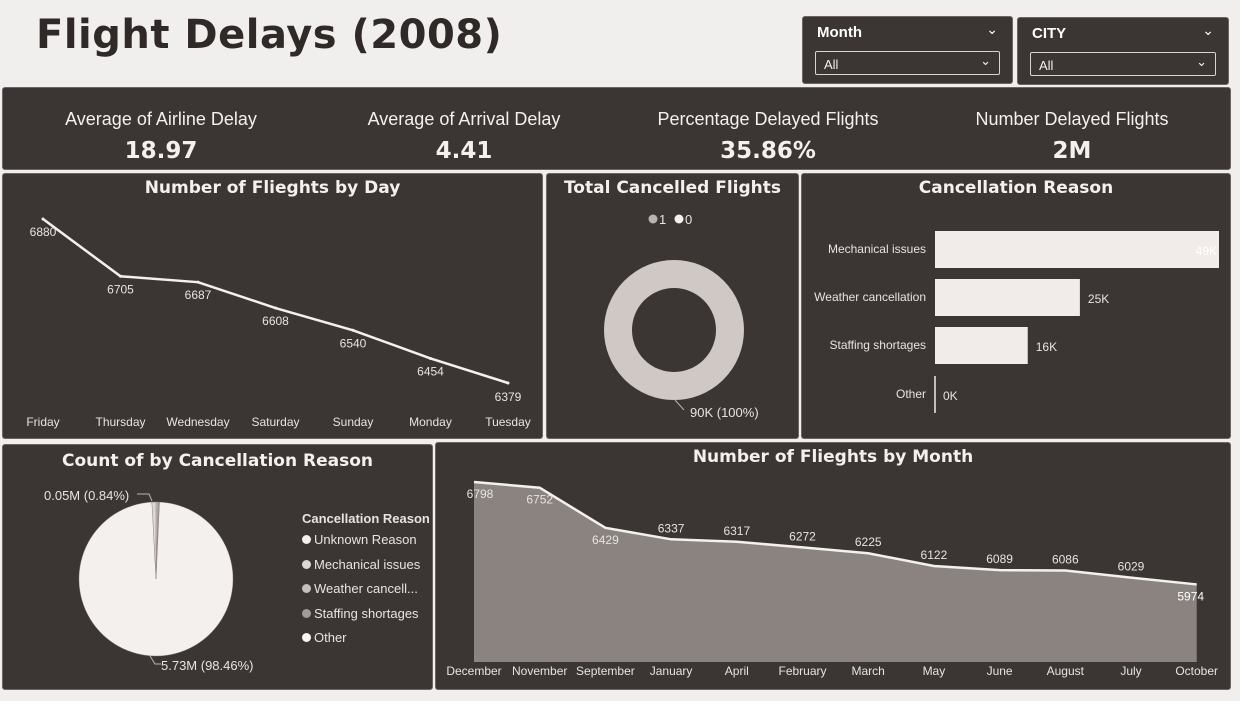 The height and width of the screenshot is (701, 1240). What do you see at coordinates (672, 188) in the screenshot?
I see `chart-title: Total Cancelled Flights` at bounding box center [672, 188].